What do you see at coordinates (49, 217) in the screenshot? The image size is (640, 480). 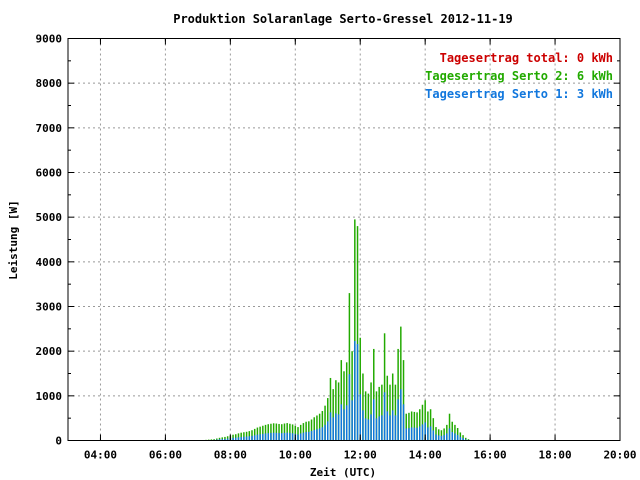 I see `y-tick-label: 5000` at bounding box center [49, 217].